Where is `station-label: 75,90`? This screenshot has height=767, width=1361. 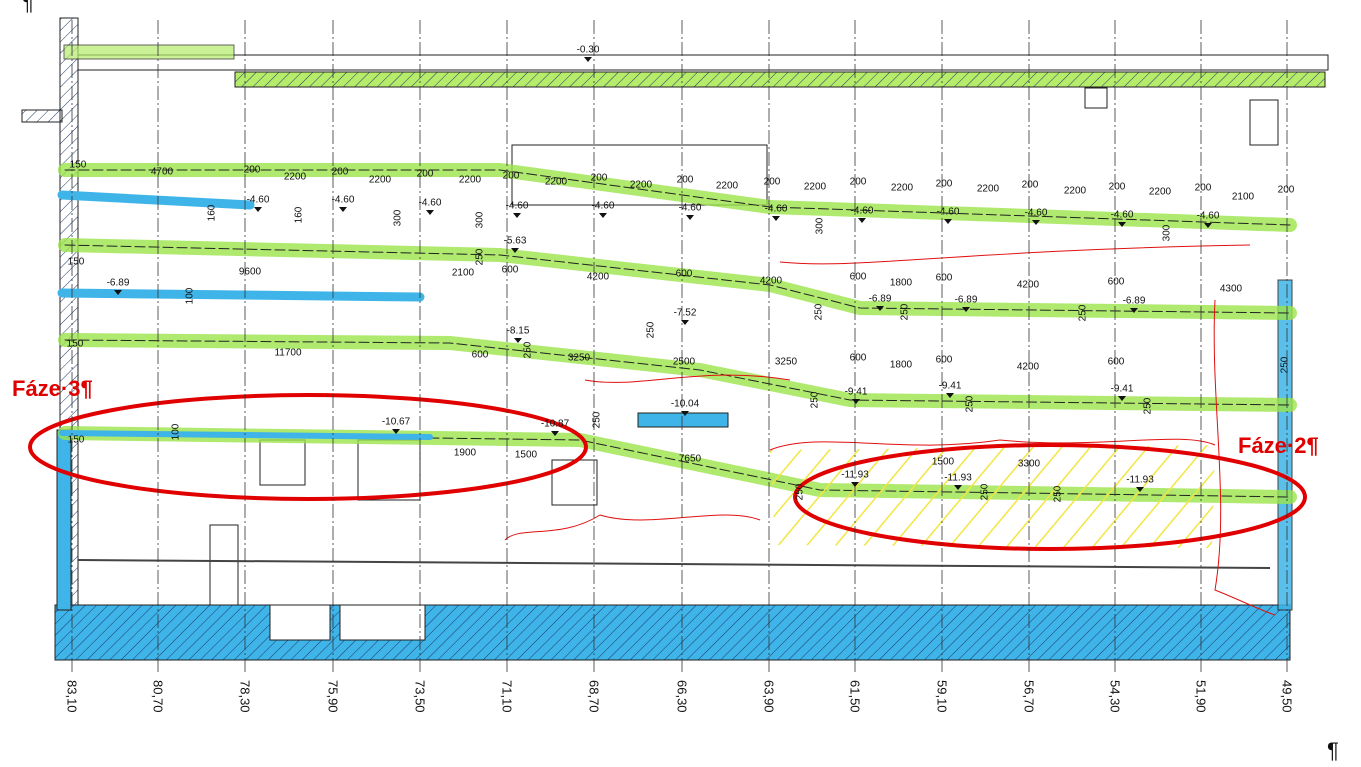 station-label: 75,90 is located at coordinates (333, 696).